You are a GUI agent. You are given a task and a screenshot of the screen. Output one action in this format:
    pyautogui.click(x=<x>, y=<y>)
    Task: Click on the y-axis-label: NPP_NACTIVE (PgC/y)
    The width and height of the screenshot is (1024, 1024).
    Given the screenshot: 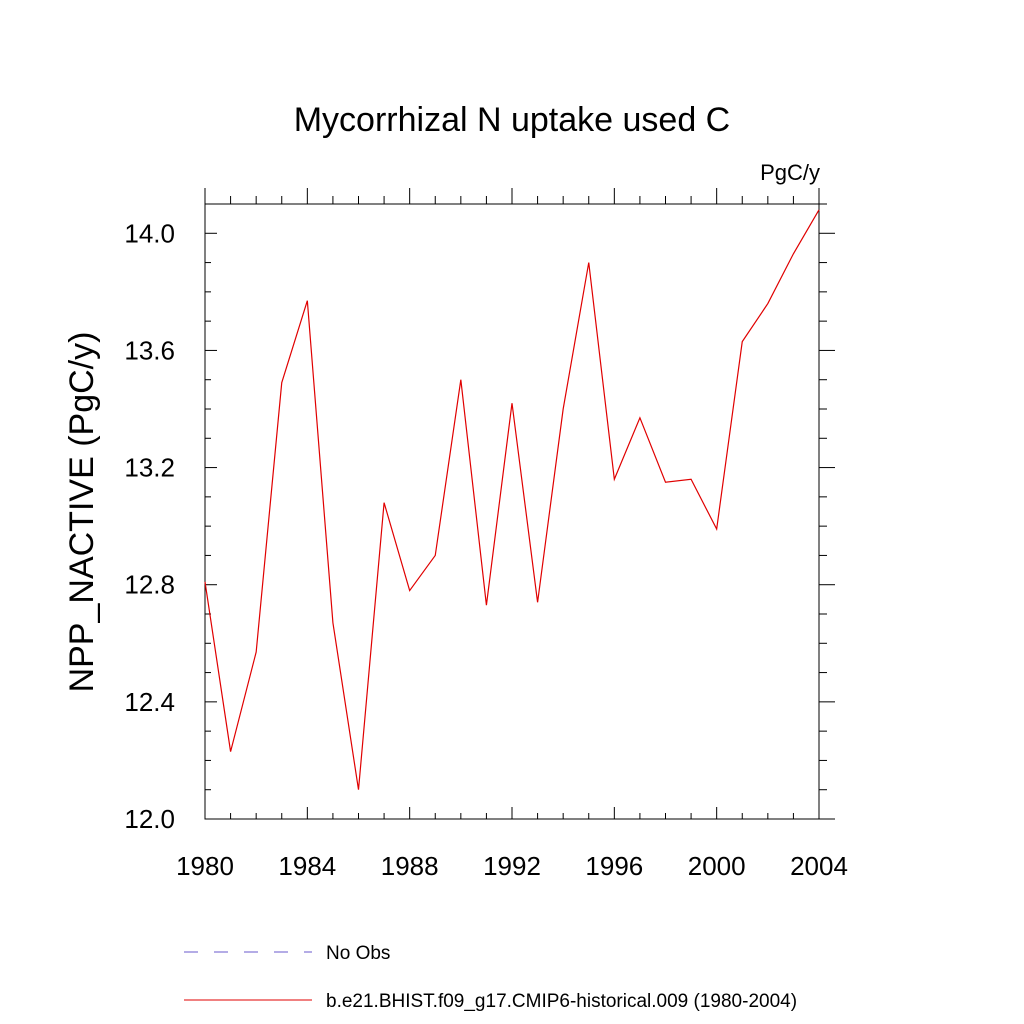 What is the action you would take?
    pyautogui.click(x=82, y=512)
    